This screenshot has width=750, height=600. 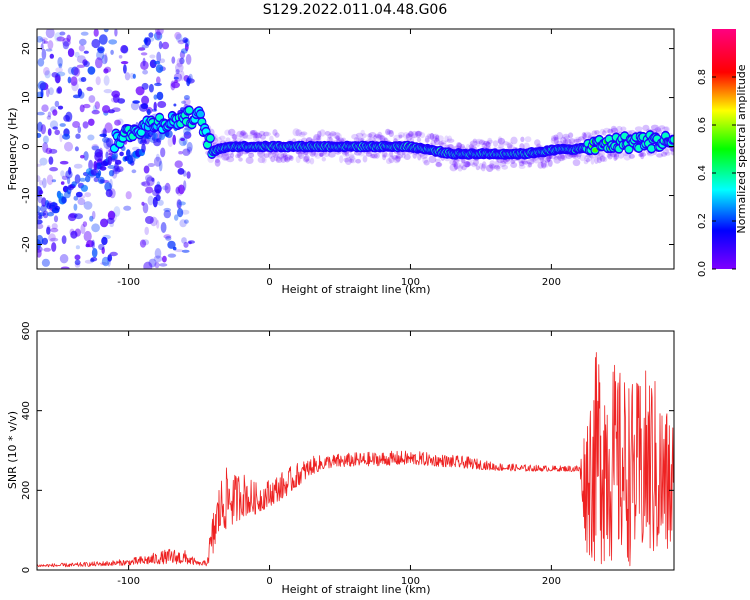 I want to click on spectrum-ridge-mark, so click(x=141, y=132).